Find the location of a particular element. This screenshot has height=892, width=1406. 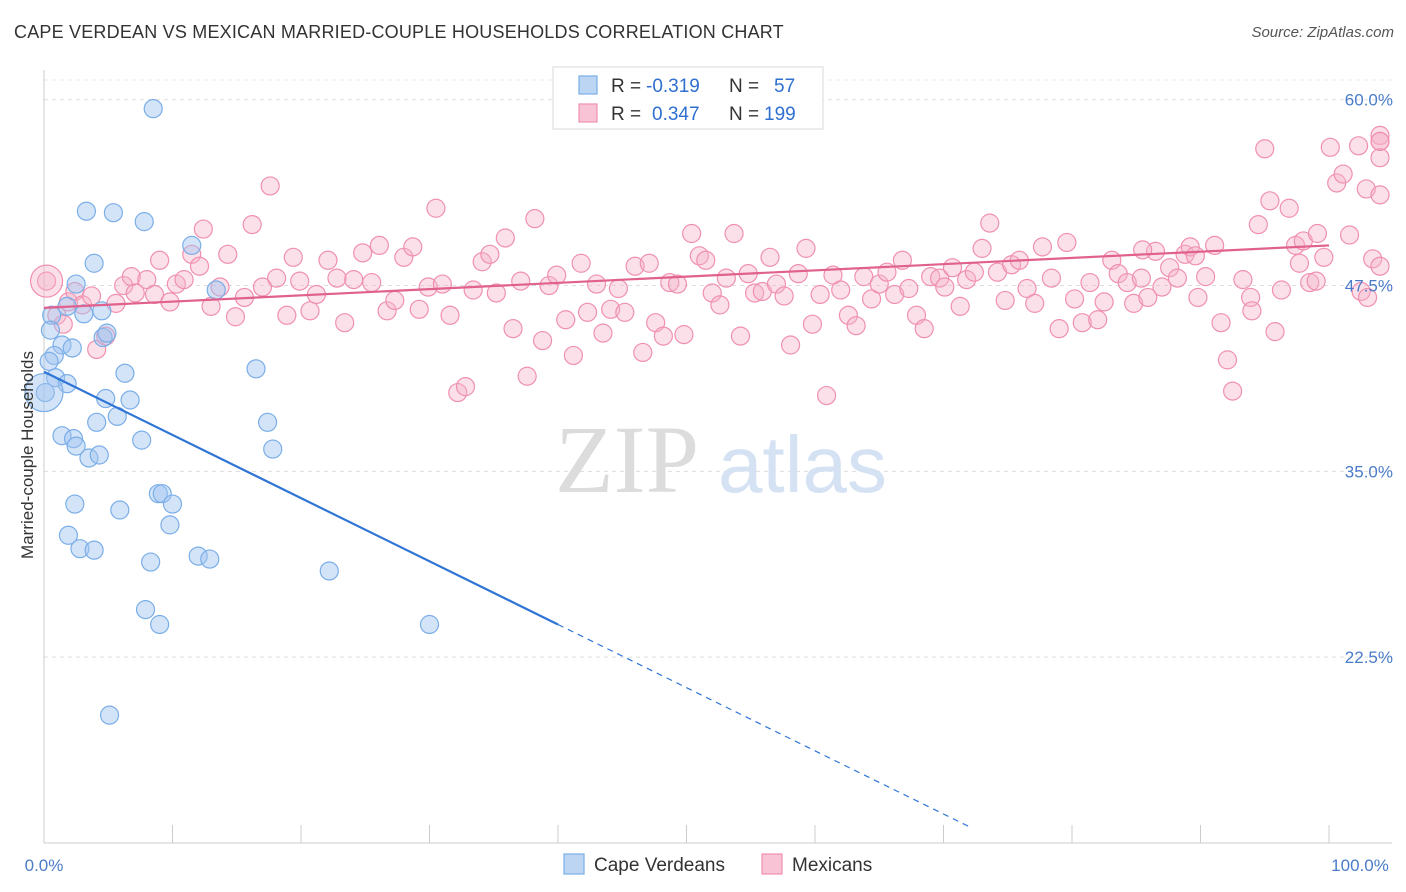

bottom-legend-swatch-cape-verdeans is located at coordinates (574, 864).